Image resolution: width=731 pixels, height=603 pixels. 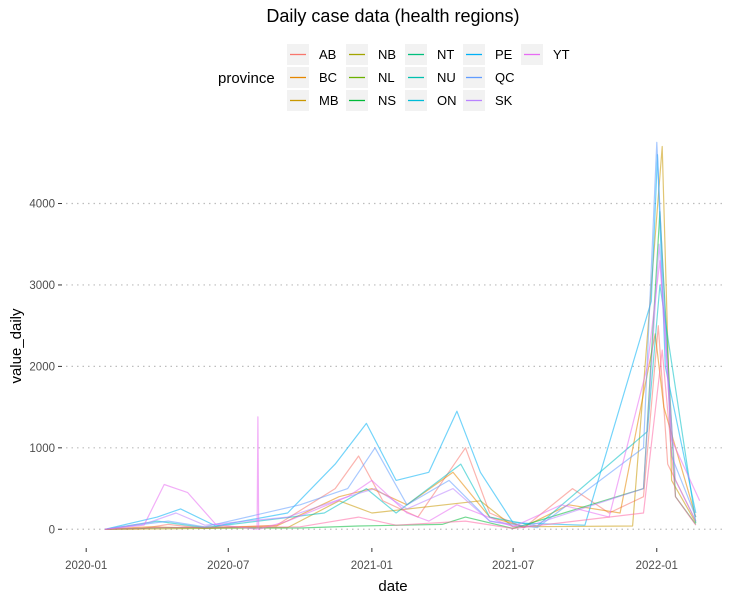 I want to click on legend-label: BC, so click(x=328, y=77).